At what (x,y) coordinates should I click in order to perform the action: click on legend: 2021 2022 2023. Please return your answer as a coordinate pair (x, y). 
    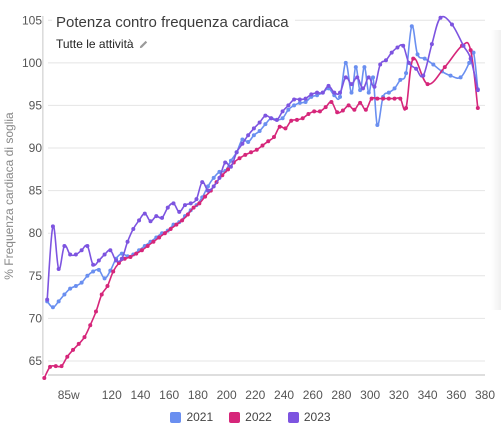
    Looking at the image, I should click on (250, 417).